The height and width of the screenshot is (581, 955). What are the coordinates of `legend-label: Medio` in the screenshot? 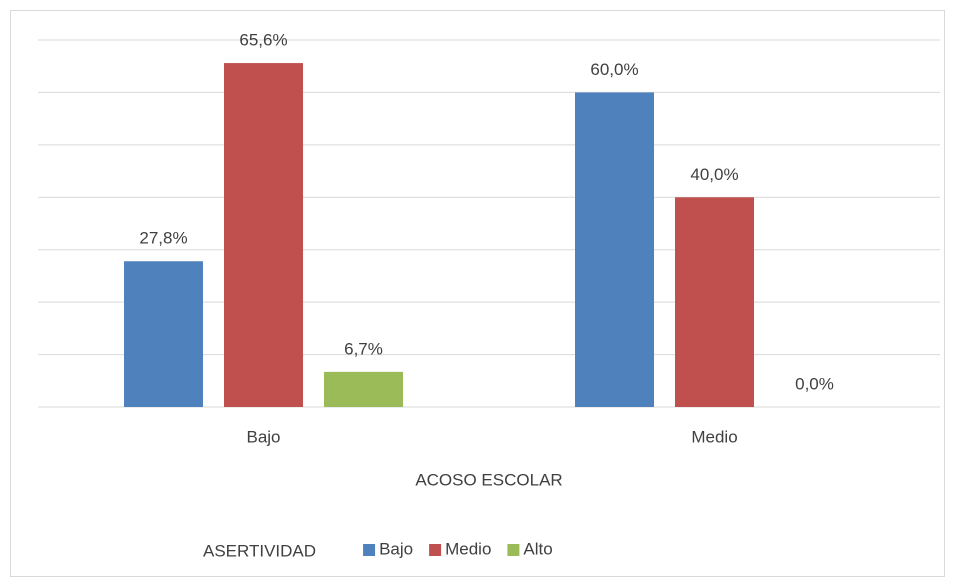 It's located at (468, 548).